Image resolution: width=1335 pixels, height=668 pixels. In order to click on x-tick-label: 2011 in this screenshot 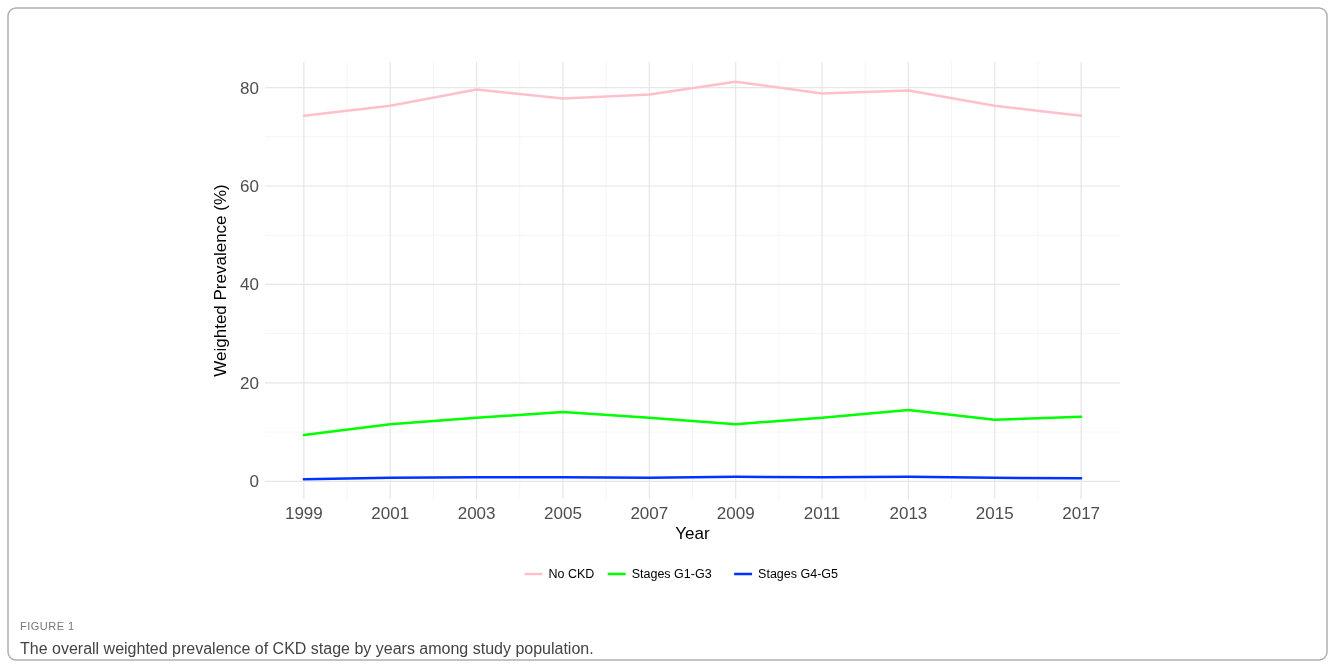, I will do `click(822, 513)`.